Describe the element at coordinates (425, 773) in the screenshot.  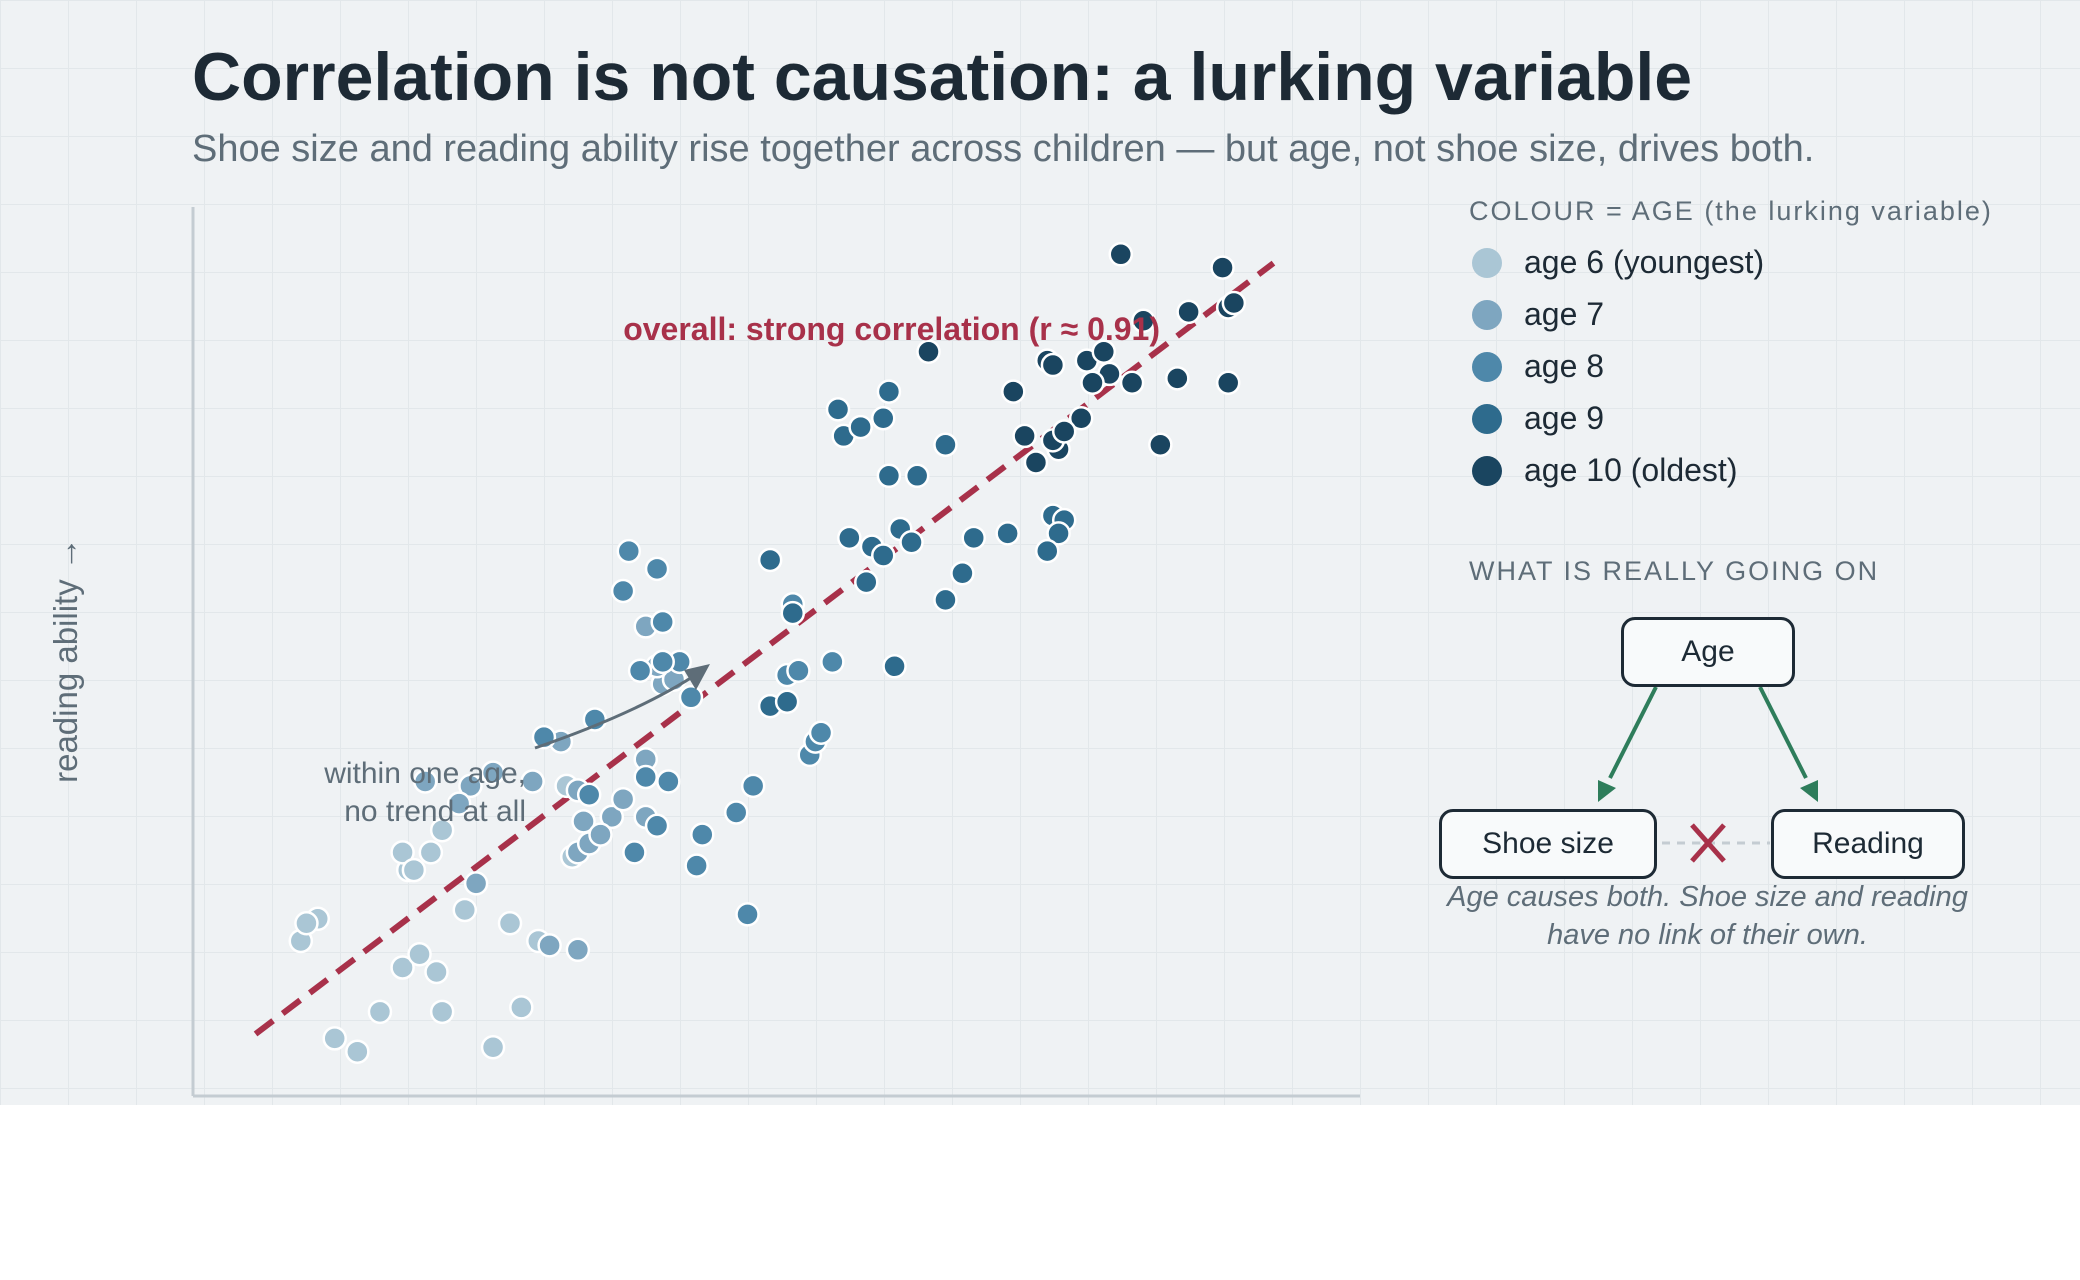
I see `within-age-note-line-1: within one age,` at that location.